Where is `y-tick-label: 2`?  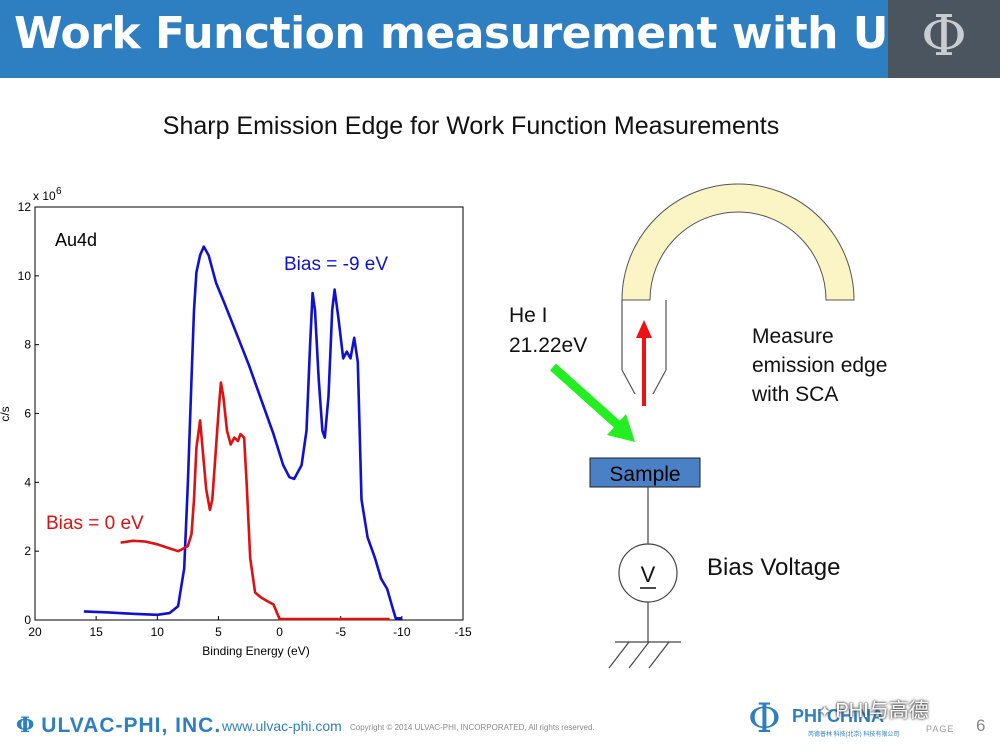 y-tick-label: 2 is located at coordinates (27, 551).